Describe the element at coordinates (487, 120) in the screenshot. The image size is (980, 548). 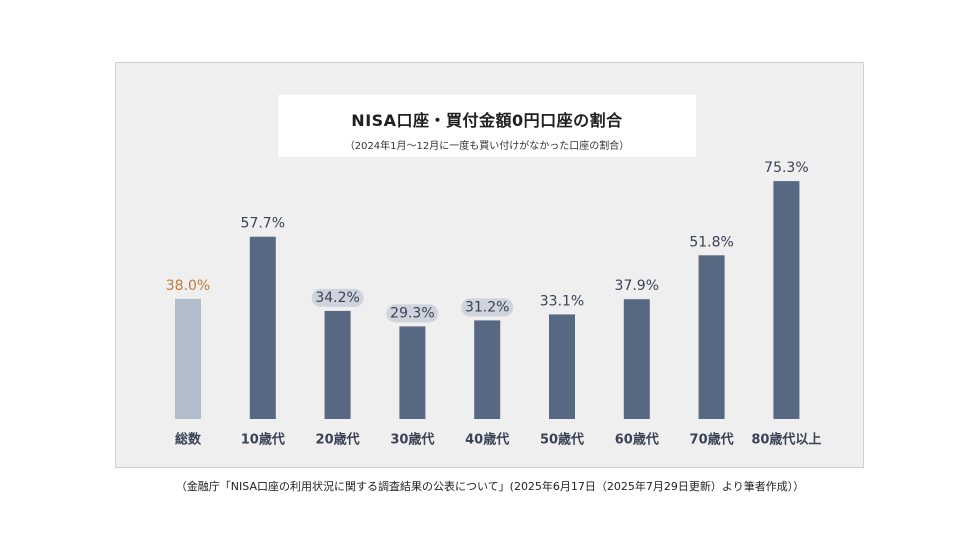
I see `chart-title: NISA口座・買付金額0円口座の割合` at that location.